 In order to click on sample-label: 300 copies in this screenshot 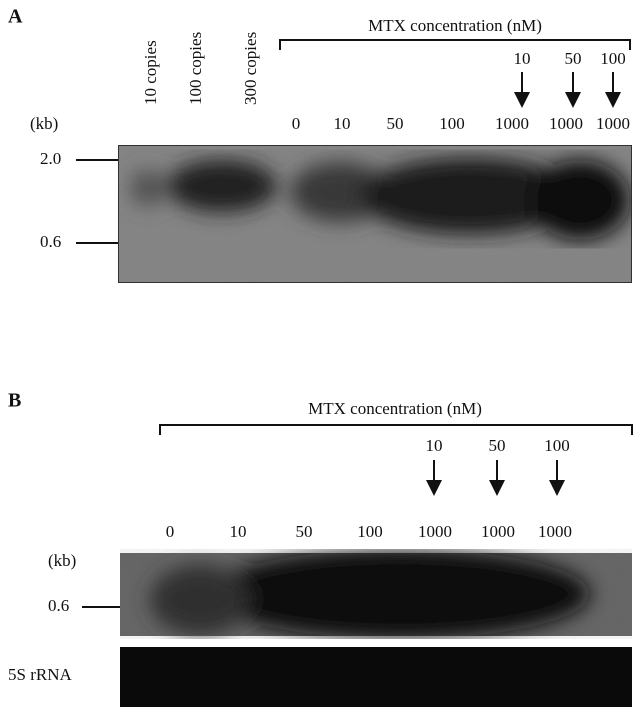, I will do `click(250, 68)`.